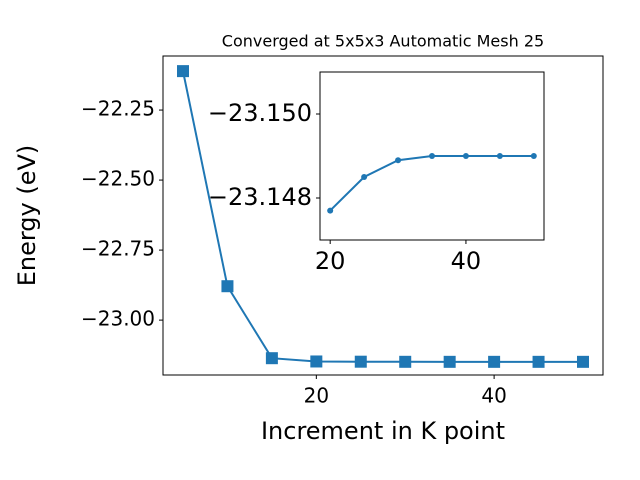 This screenshot has width=640, height=480. Describe the element at coordinates (118, 319) in the screenshot. I see `y-tick-label: −23.00` at that location.